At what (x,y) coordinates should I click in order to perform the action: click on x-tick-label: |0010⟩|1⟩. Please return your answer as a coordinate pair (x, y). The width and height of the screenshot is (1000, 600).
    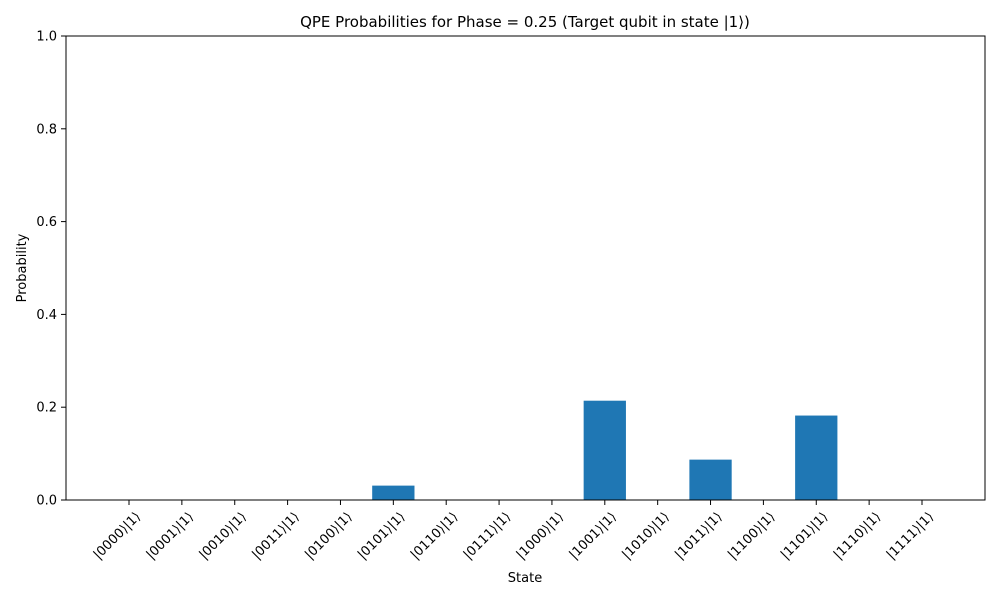
    Looking at the image, I should click on (223, 535).